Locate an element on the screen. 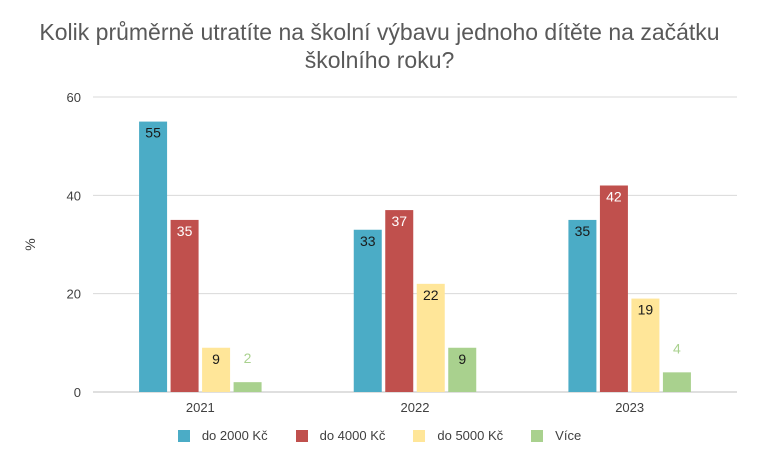 Image resolution: width=759 pixels, height=469 pixels. legend-label: do 2000 Kč is located at coordinates (234, 435).